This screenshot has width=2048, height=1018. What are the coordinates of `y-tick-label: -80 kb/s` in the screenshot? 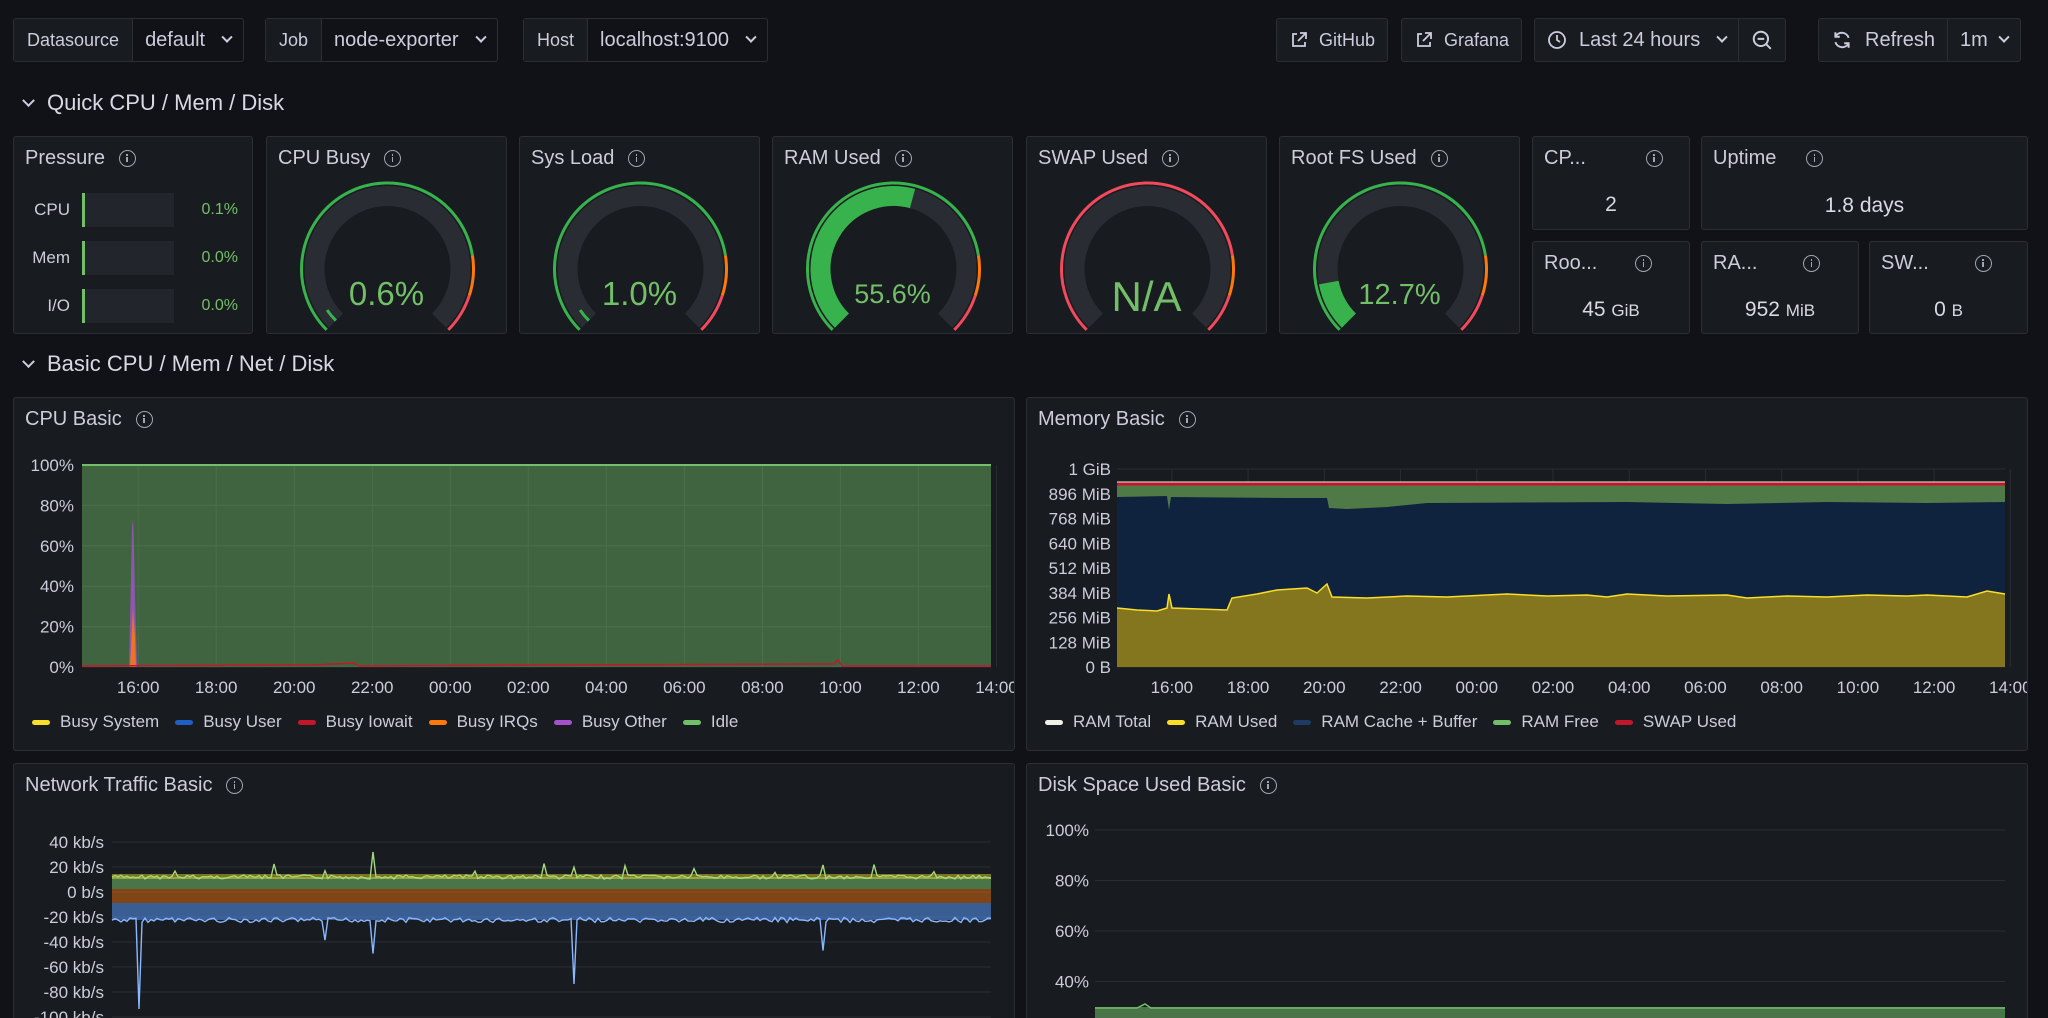 It's located at (74, 992).